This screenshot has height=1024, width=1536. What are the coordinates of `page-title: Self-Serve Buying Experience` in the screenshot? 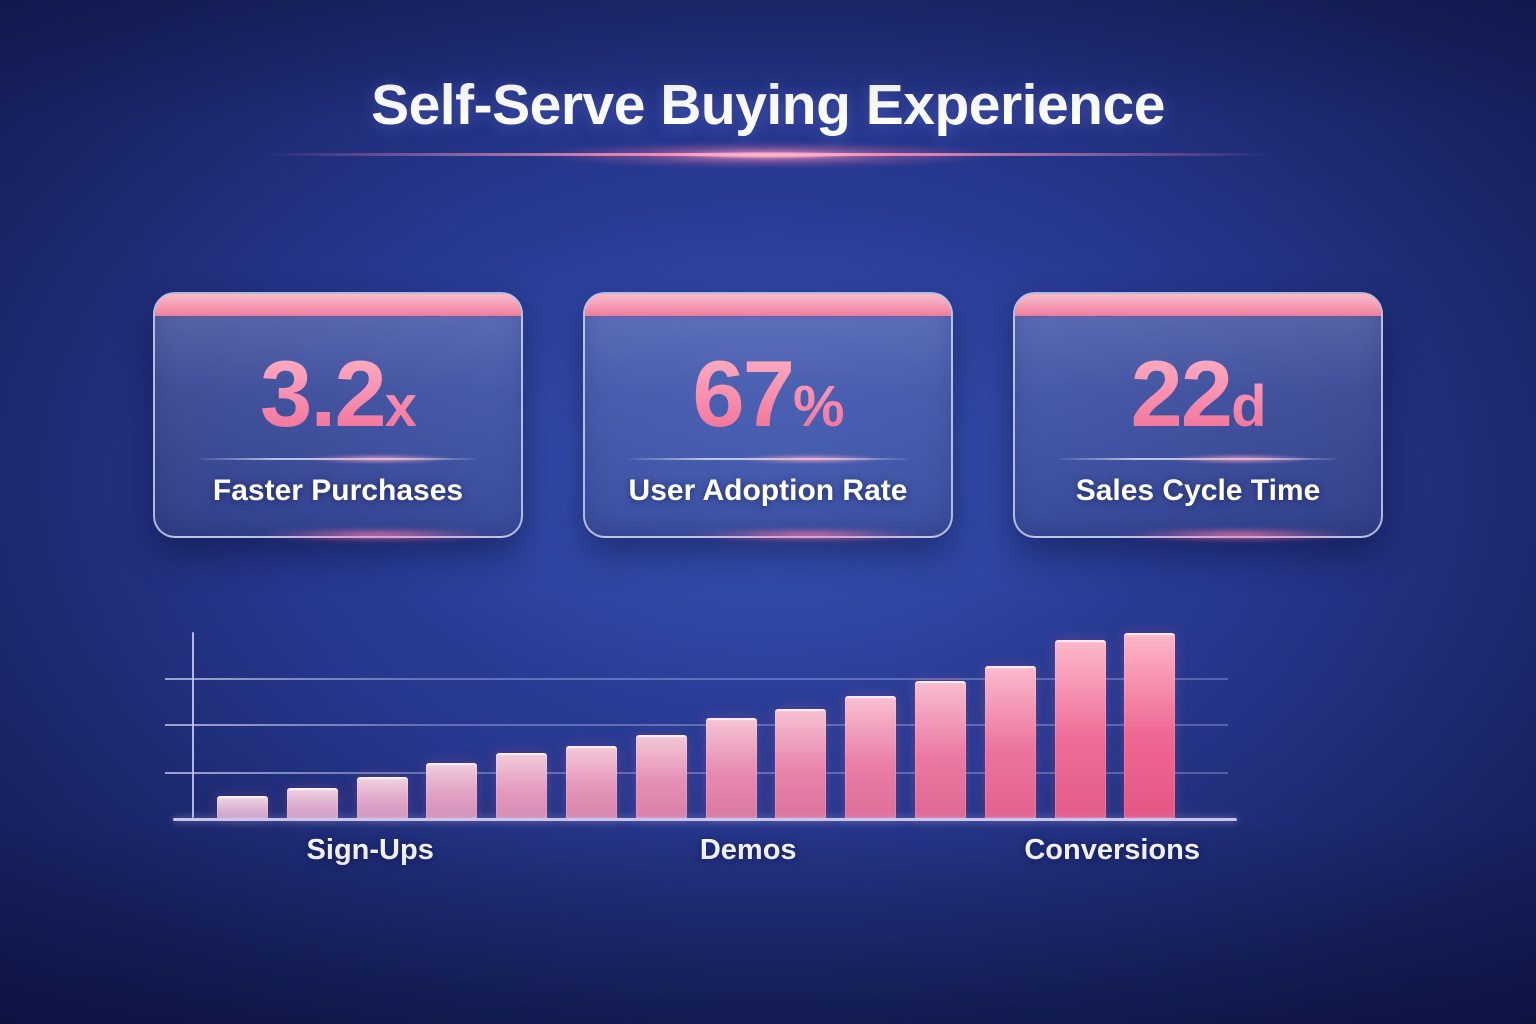 It's located at (768, 105).